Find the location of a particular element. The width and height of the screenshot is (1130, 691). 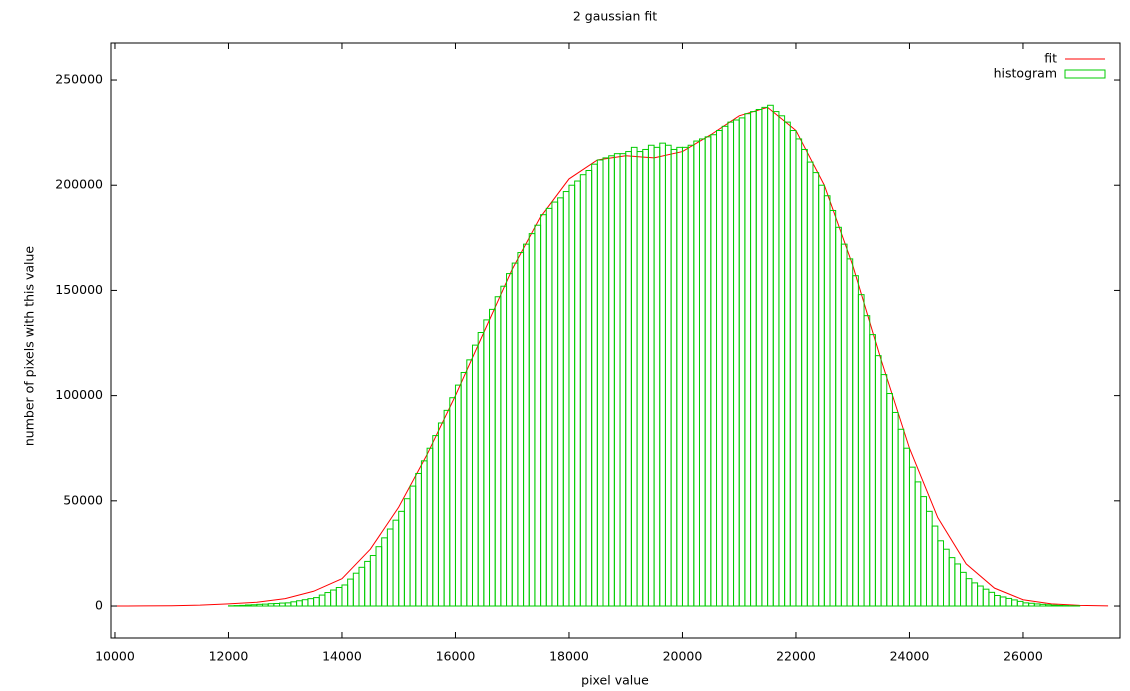

y-tick-label: 0 is located at coordinates (99, 605).